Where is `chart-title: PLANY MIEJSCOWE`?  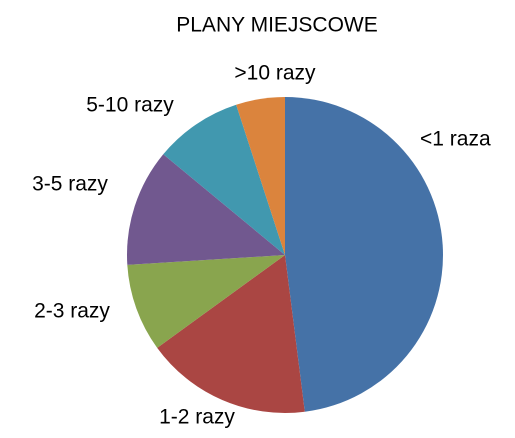 chart-title: PLANY MIEJSCOWE is located at coordinates (277, 25).